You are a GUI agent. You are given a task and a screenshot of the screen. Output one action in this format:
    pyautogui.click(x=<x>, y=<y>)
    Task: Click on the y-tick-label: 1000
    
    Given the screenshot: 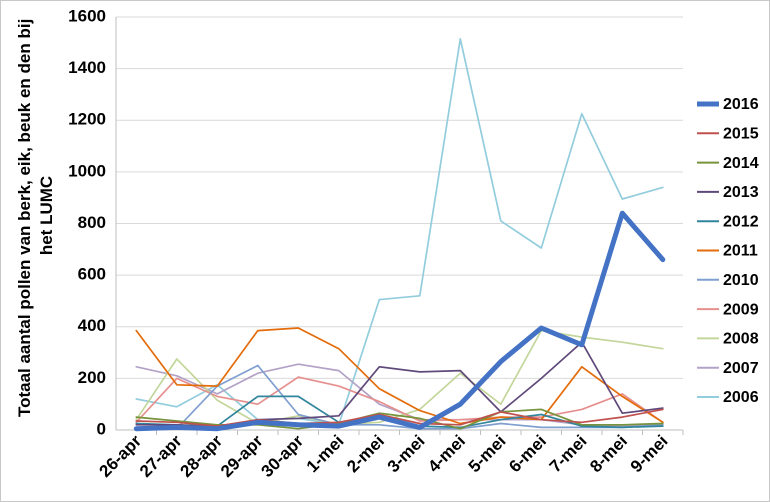 What is the action you would take?
    pyautogui.click(x=87, y=170)
    